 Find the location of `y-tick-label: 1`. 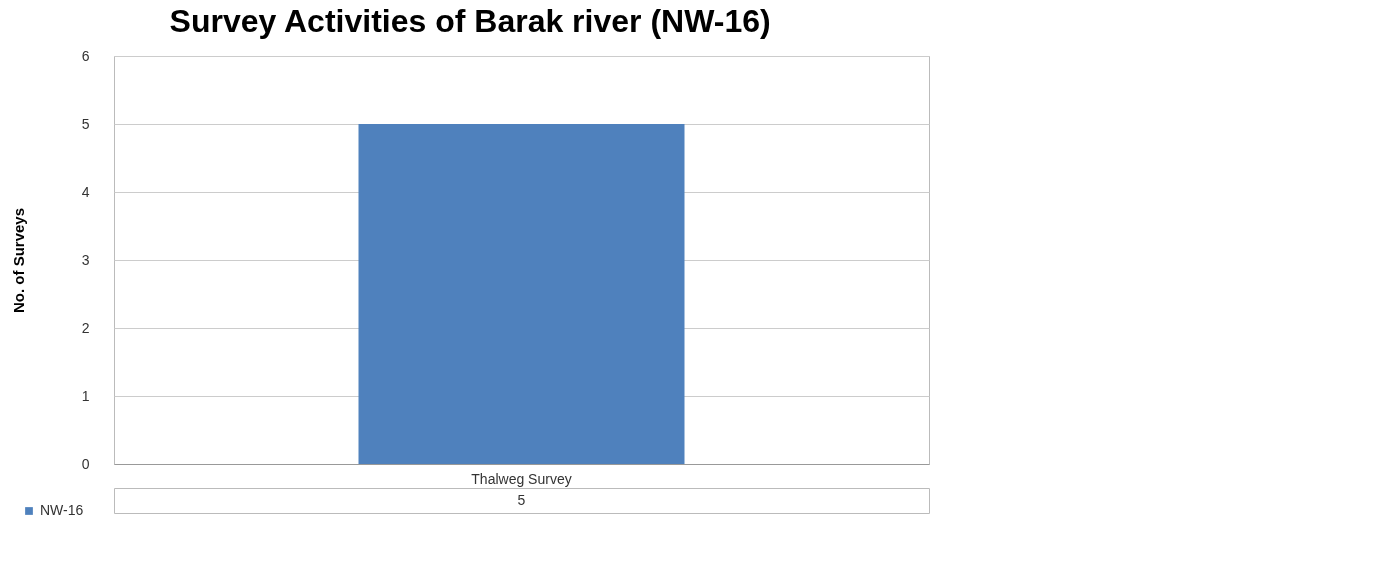

y-tick-label: 1 is located at coordinates (85, 395).